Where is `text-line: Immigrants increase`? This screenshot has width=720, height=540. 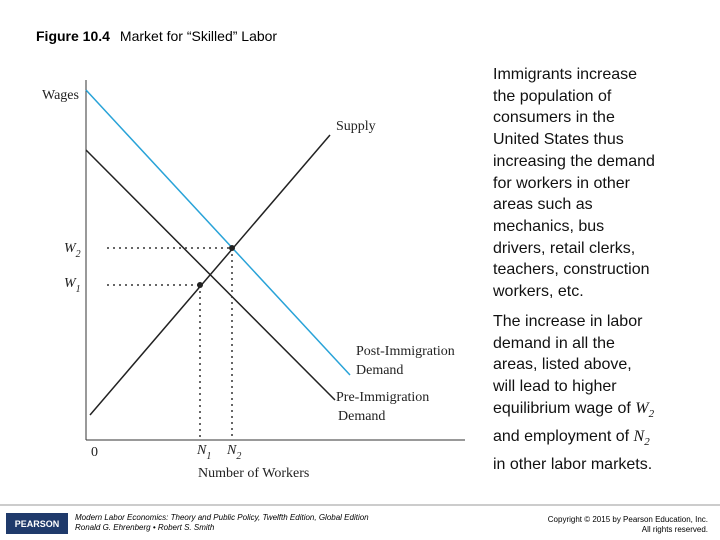 text-line: Immigrants increase is located at coordinates (565, 74).